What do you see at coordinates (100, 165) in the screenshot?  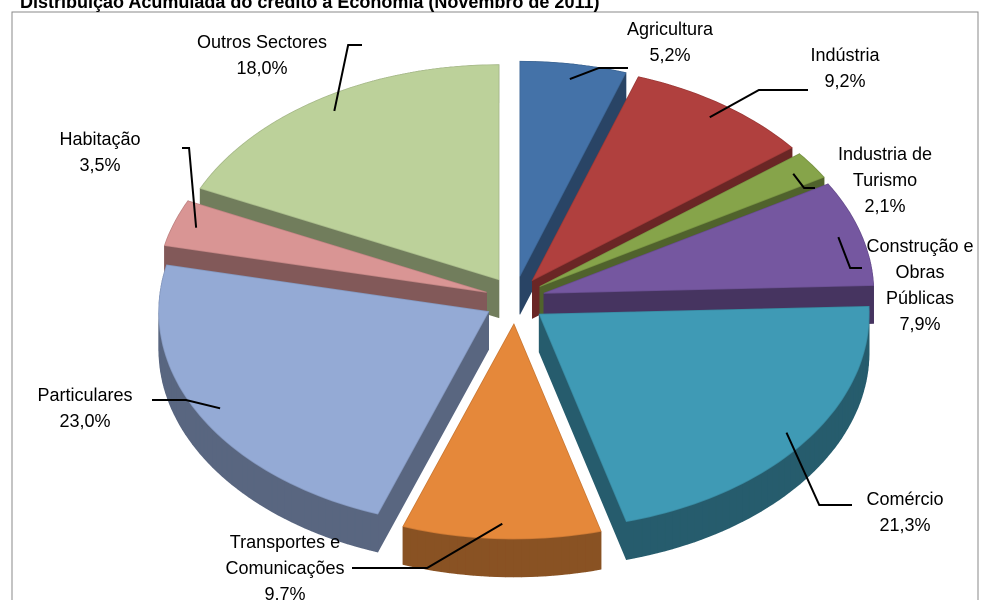 I see `value-label: 3,5%` at bounding box center [100, 165].